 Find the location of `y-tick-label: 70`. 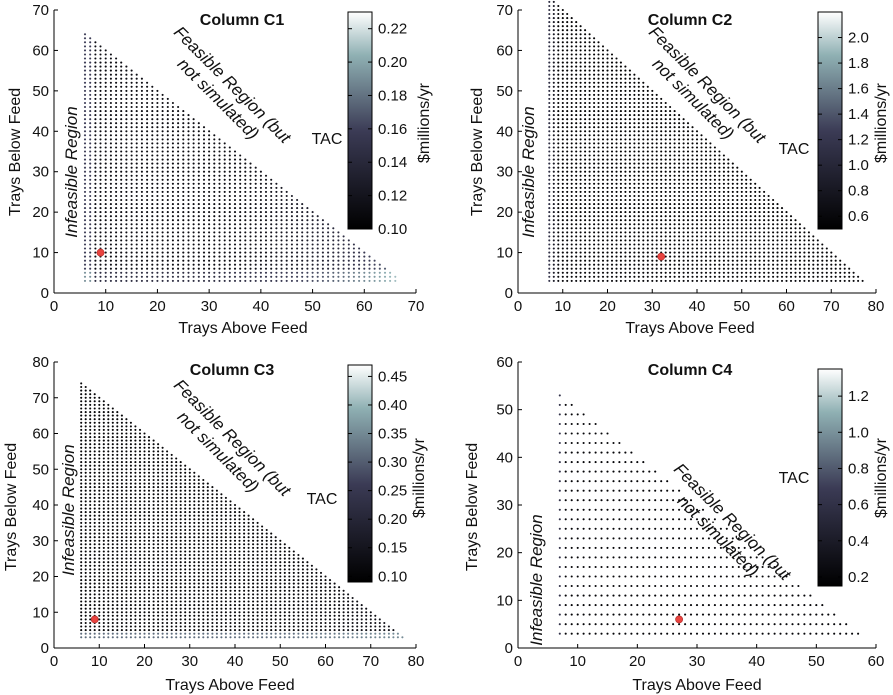

y-tick-label: 70 is located at coordinates (504, 10).